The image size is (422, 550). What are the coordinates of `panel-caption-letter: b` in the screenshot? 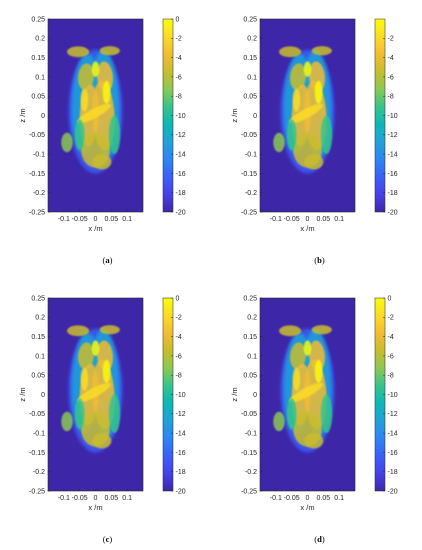 It's located at (319, 260).